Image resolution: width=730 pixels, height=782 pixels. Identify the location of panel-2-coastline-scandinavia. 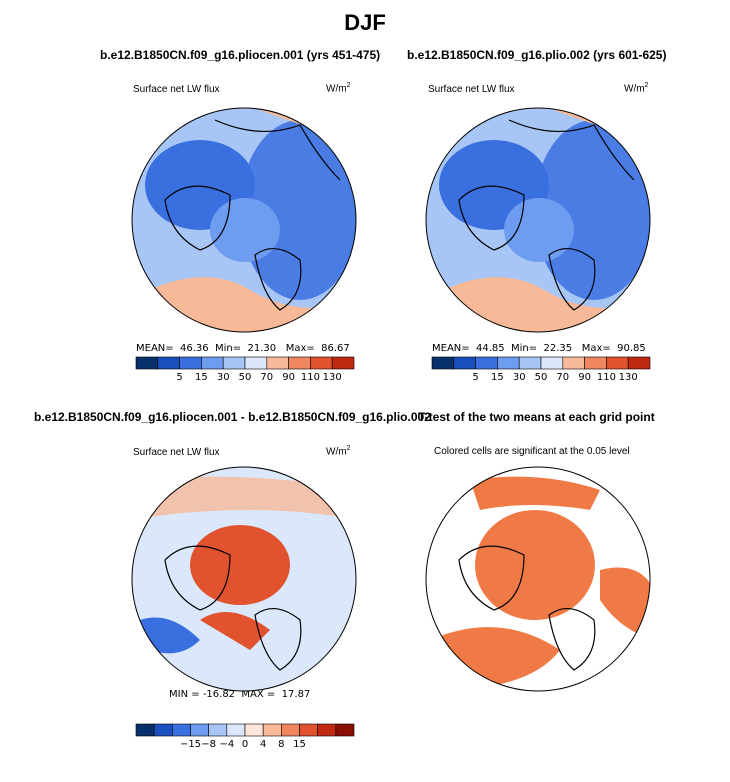
(572, 279).